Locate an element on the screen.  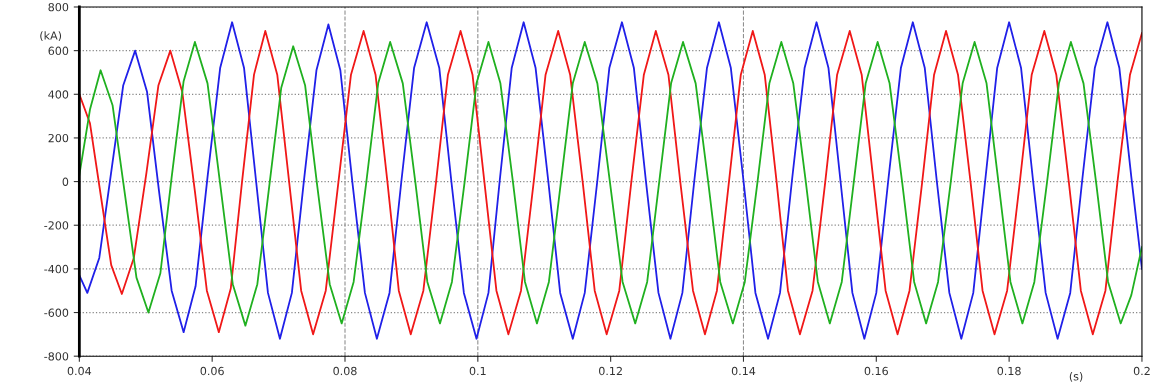
y-tick-label: -800 is located at coordinates (56, 356).